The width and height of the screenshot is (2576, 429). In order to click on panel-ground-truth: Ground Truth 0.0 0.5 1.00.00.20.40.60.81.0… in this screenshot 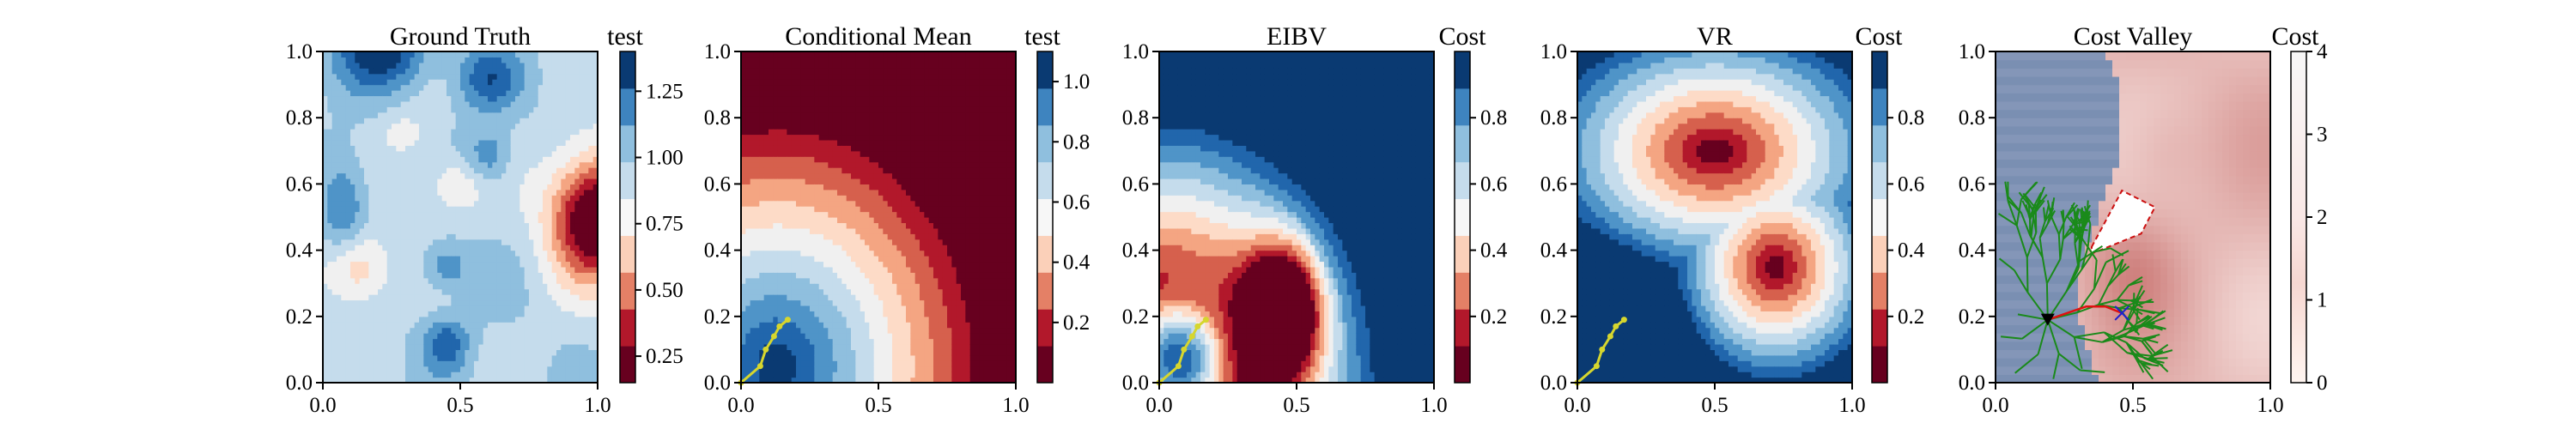, I will do `click(485, 219)`.